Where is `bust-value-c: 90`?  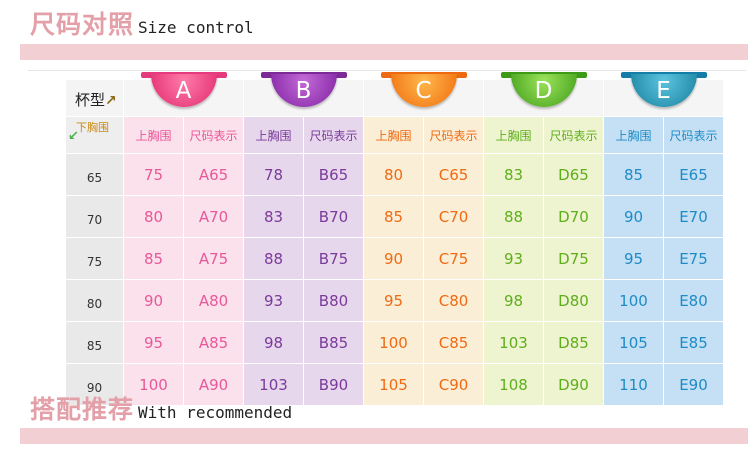 bust-value-c: 90 is located at coordinates (393, 258).